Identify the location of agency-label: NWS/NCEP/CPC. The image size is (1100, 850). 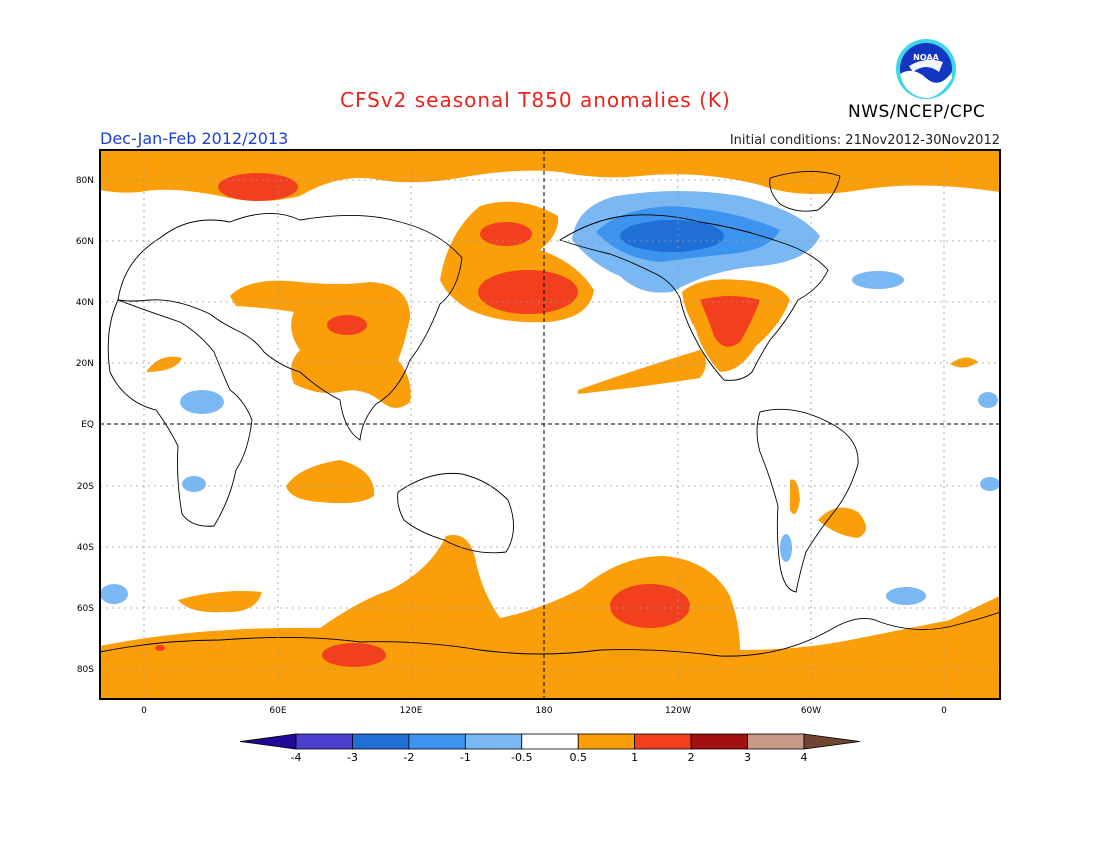
(917, 112).